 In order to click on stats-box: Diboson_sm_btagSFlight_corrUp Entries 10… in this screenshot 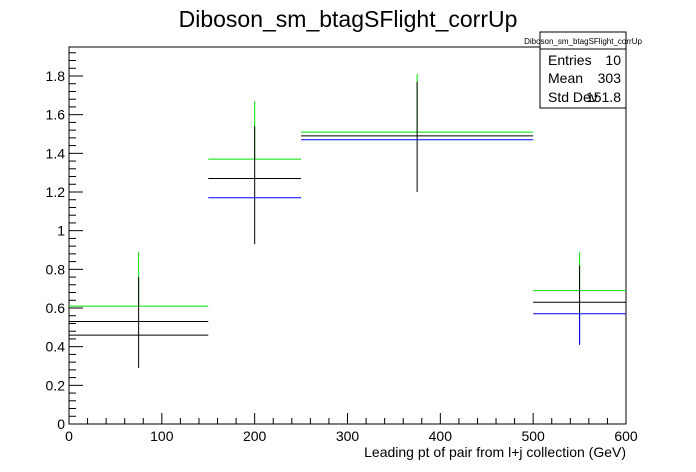, I will do `click(583, 70)`.